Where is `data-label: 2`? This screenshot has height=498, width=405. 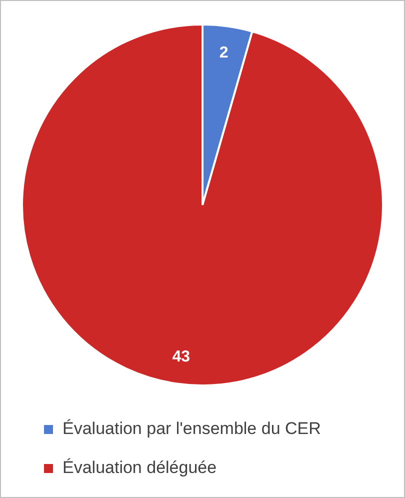 data-label: 2 is located at coordinates (223, 53).